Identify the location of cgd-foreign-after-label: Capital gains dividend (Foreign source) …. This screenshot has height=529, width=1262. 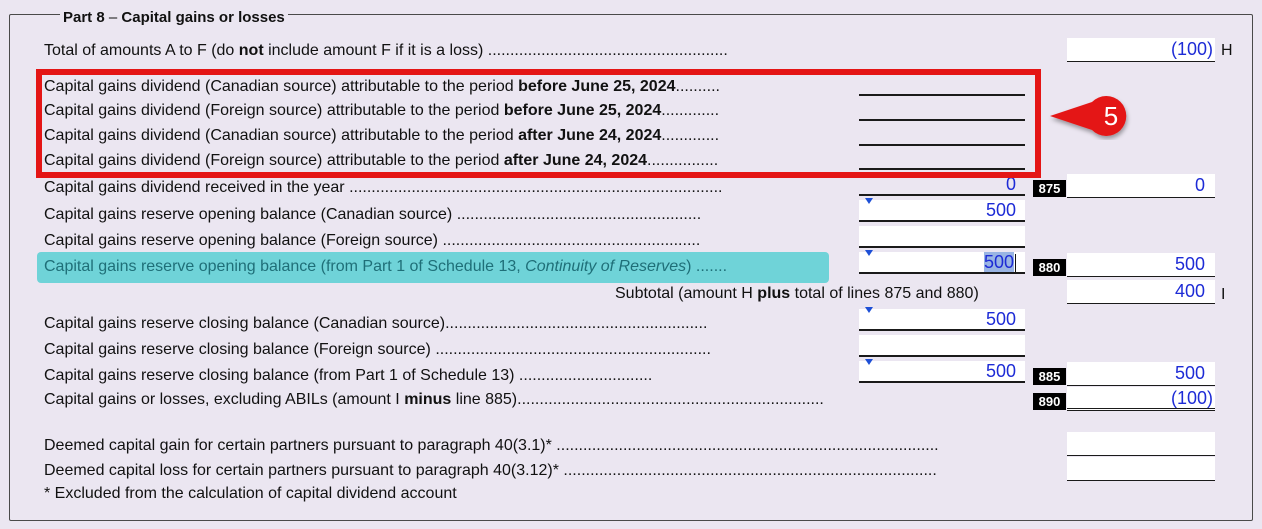
(381, 160).